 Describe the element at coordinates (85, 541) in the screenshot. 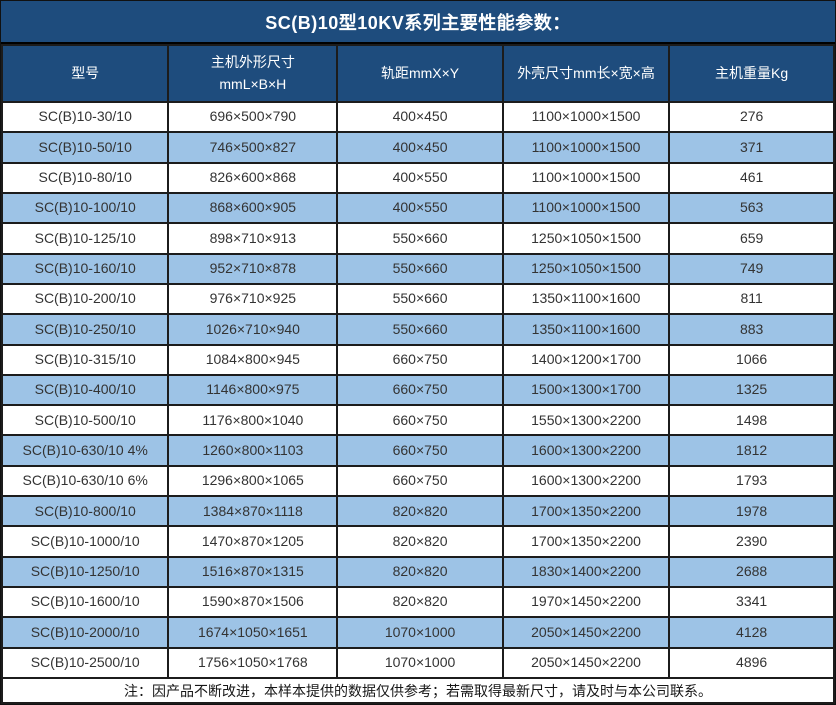

I see `cell-model: SC(B)10-1000/10` at that location.